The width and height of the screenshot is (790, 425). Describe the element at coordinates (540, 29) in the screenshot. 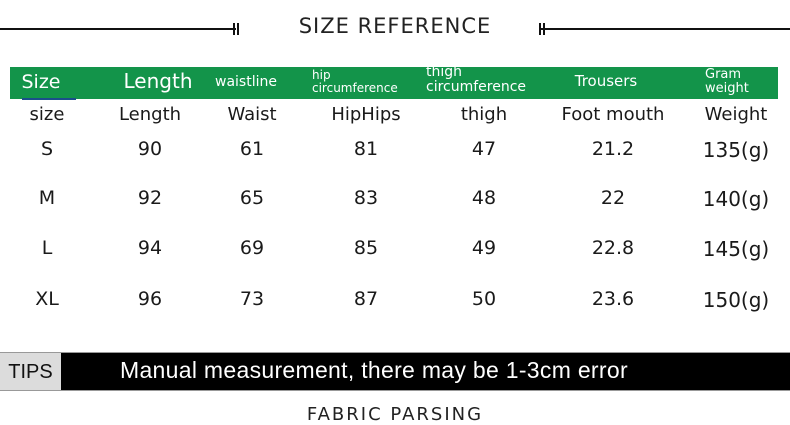

I see `title-rule-right-tick` at that location.